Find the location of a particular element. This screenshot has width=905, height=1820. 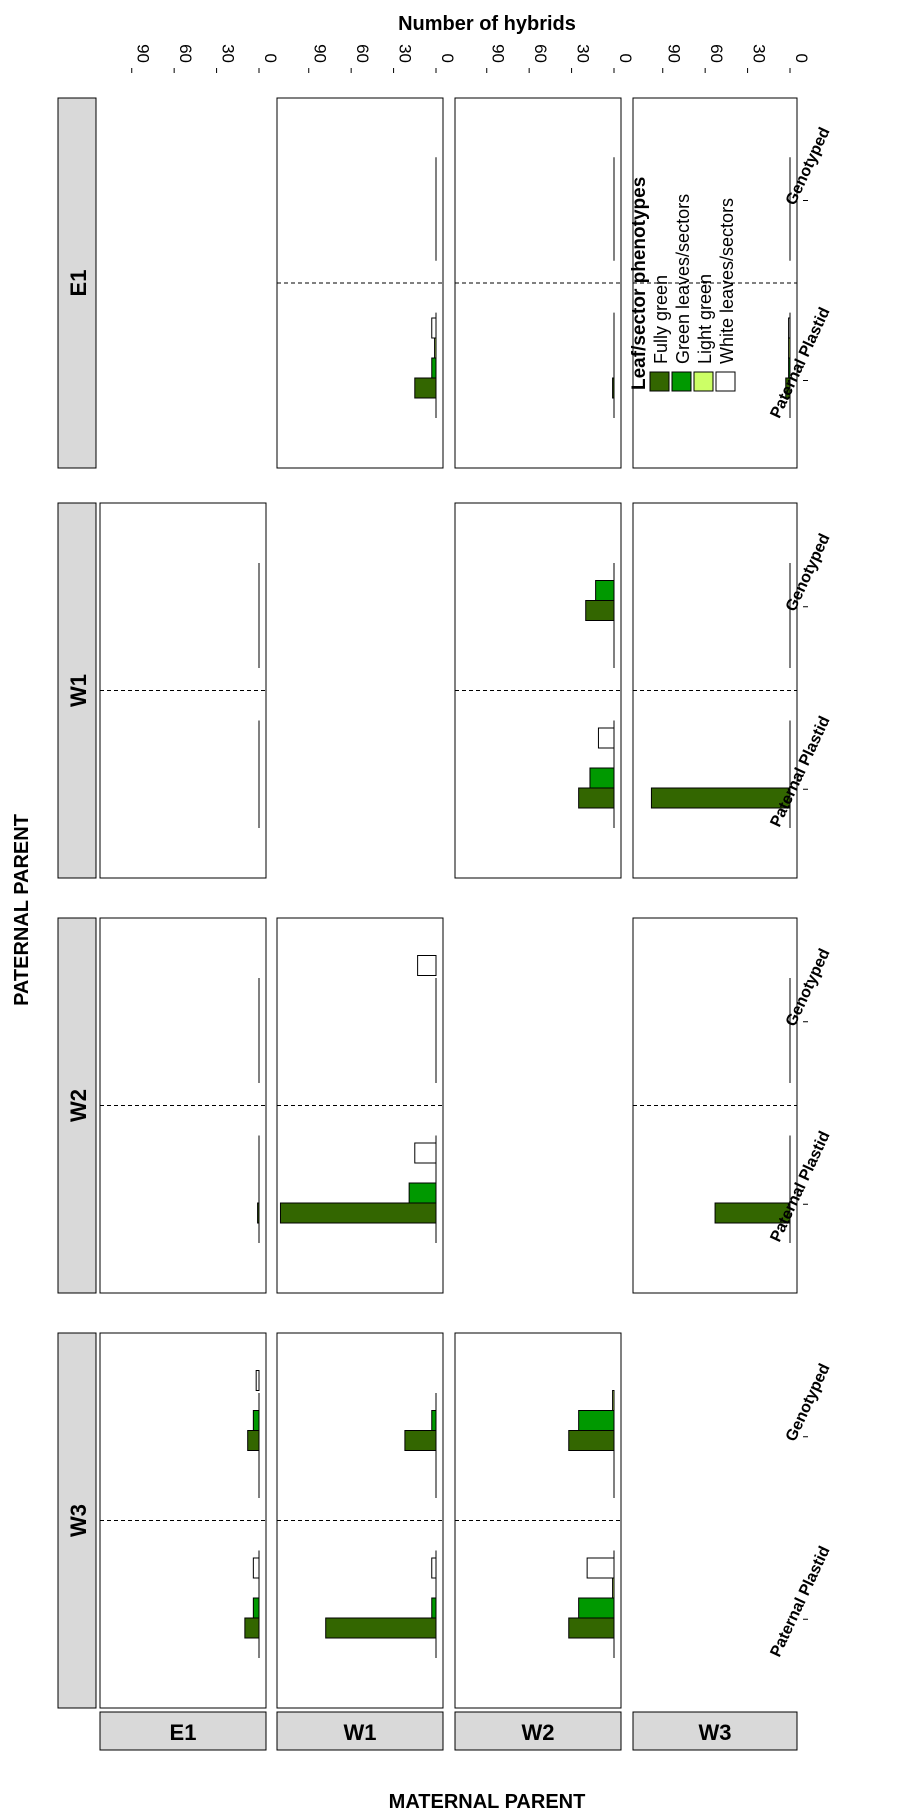

paternal-strip-w1 is located at coordinates (77, 690).